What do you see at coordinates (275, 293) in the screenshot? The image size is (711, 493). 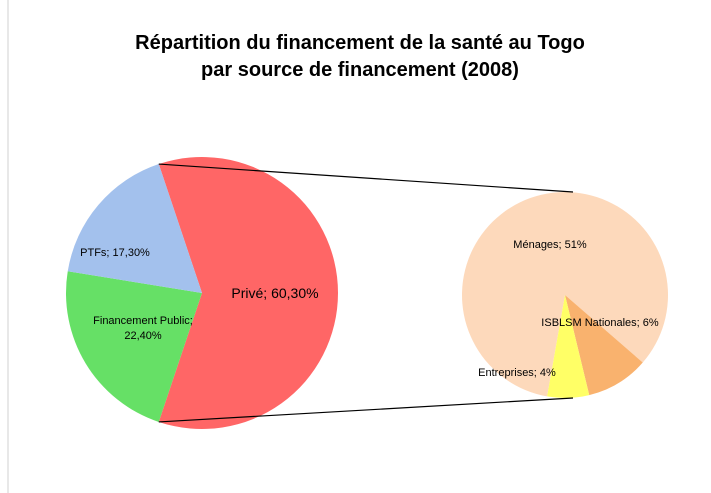 I see `data-label: Privé; 60,30%` at bounding box center [275, 293].